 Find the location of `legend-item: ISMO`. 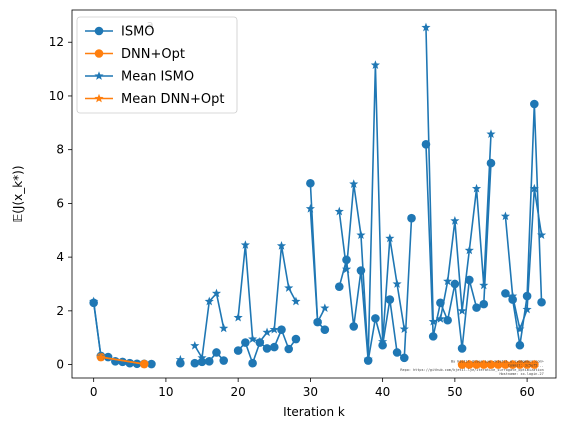

legend-item: ISMO is located at coordinates (120, 32).